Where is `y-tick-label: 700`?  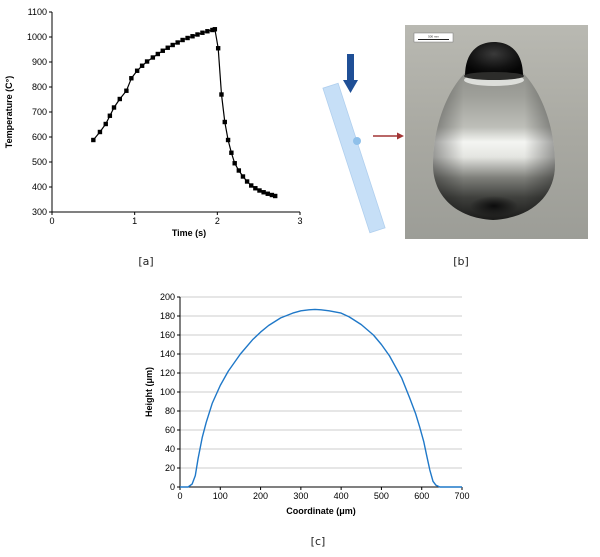
y-tick-label: 700 is located at coordinates (39, 112).